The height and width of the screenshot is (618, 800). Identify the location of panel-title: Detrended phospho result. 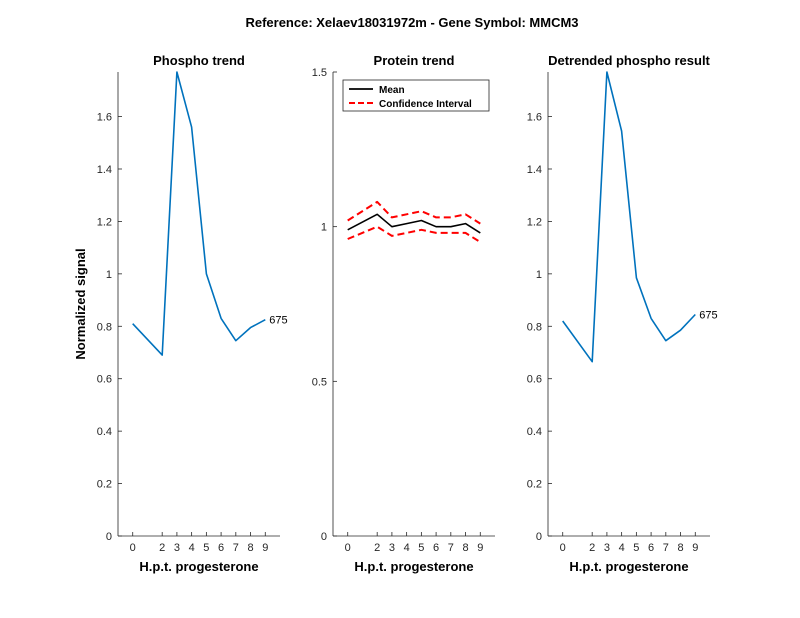
(629, 60).